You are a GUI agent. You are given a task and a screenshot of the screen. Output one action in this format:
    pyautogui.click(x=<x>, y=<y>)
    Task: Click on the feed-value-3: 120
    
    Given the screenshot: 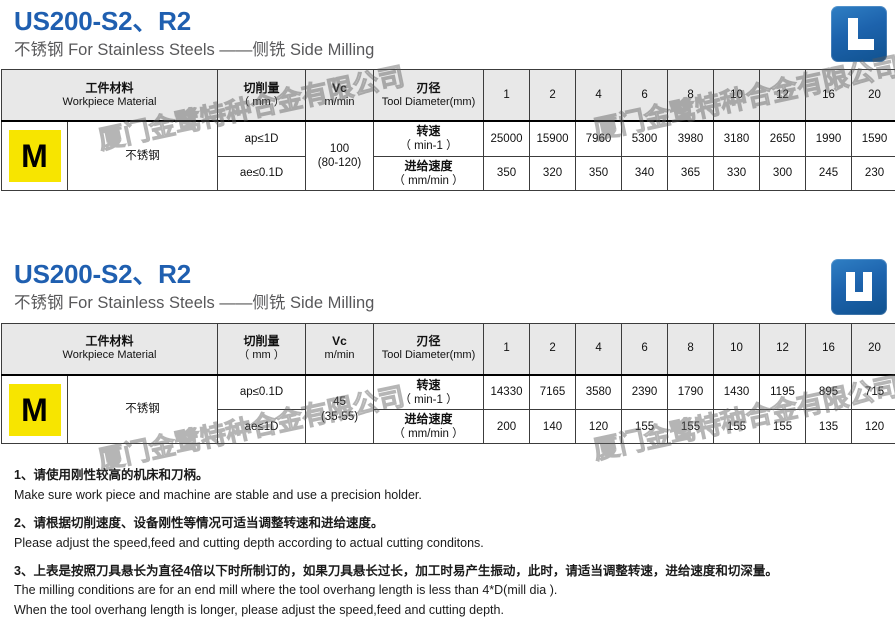 What is the action you would take?
    pyautogui.click(x=599, y=426)
    